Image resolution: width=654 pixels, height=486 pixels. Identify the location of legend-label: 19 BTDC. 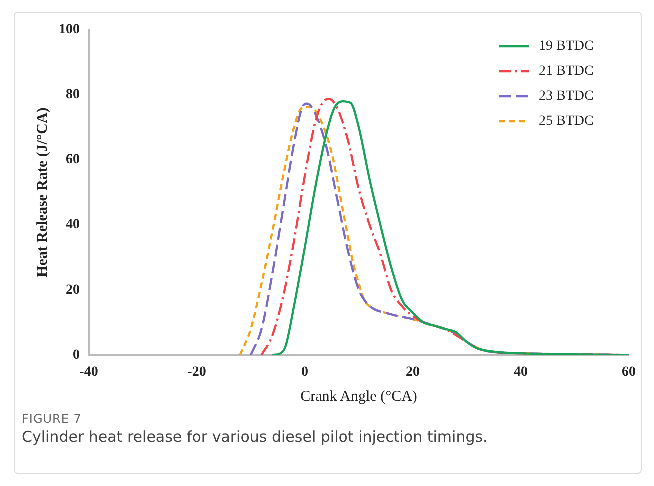
(566, 46).